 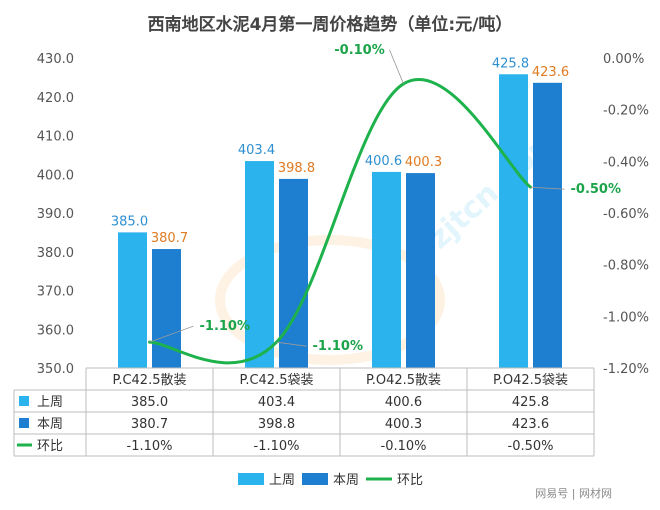 What do you see at coordinates (256, 150) in the screenshot?
I see `bar-data-label: 403.4` at bounding box center [256, 150].